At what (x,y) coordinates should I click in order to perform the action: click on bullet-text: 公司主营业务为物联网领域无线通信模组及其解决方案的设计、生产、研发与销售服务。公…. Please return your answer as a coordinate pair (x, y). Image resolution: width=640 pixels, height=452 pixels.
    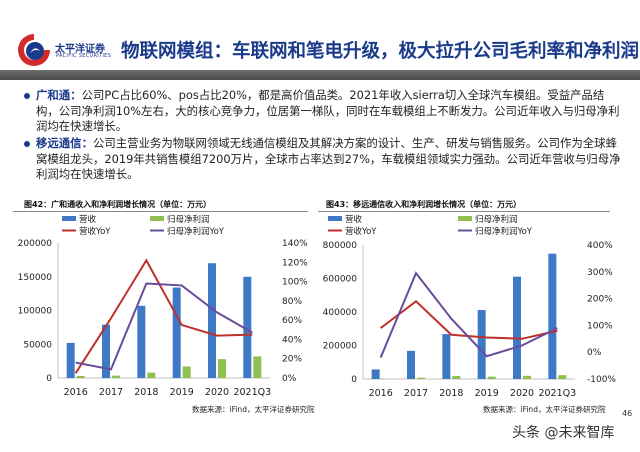
    Looking at the image, I should click on (328, 158).